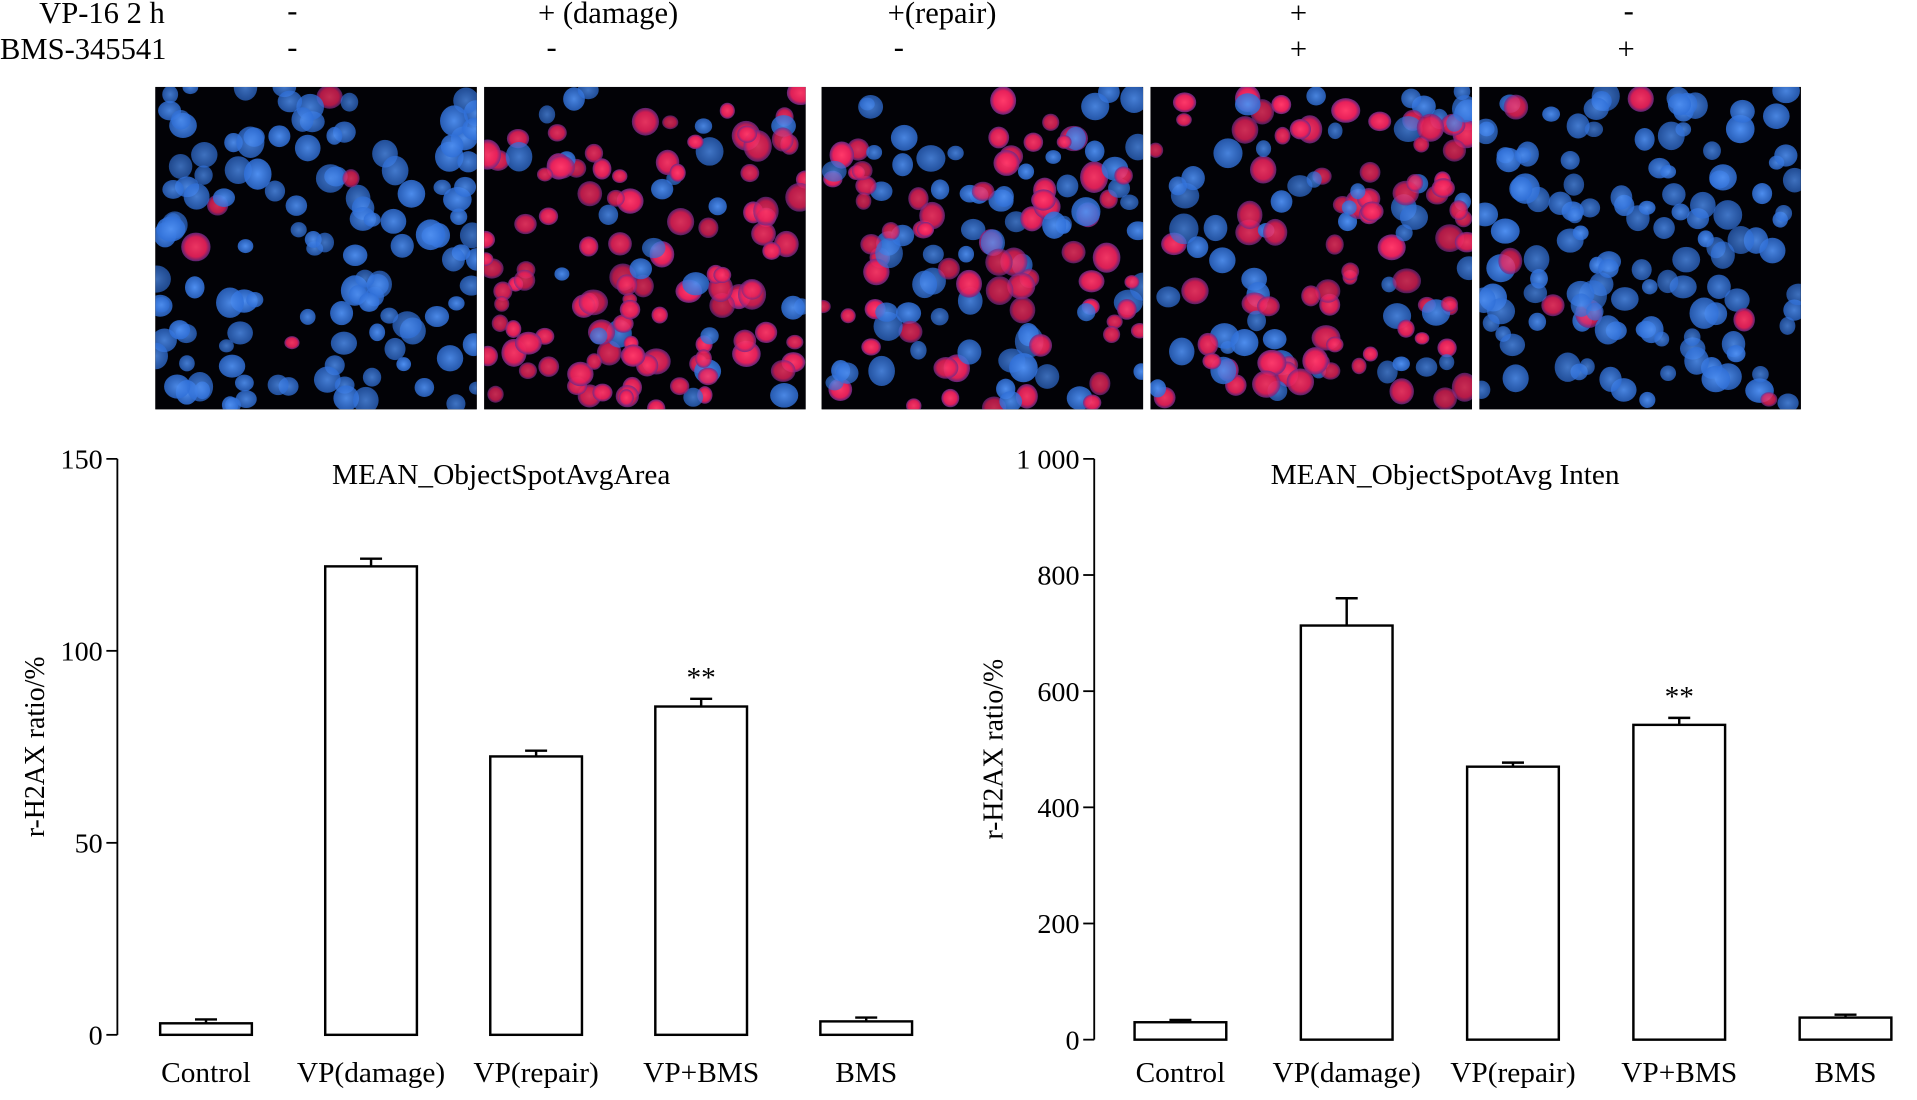 The height and width of the screenshot is (1100, 1917). I want to click on marker-vp16-control: -, so click(292, 14).